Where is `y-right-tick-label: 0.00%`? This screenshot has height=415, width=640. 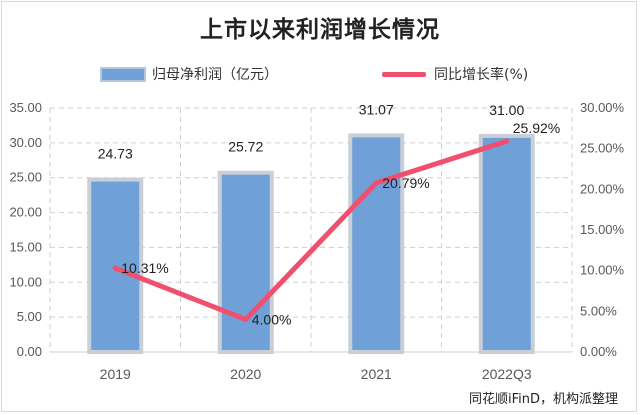 y-right-tick-label: 0.00% is located at coordinates (598, 351).